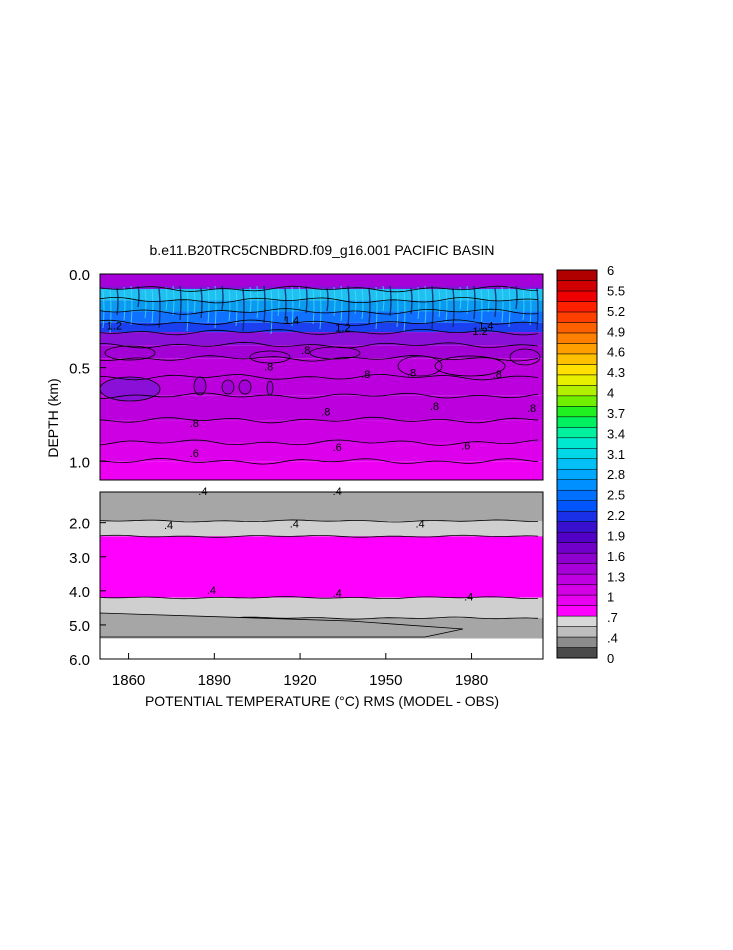 The height and width of the screenshot is (950, 733). Describe the element at coordinates (616, 311) in the screenshot. I see `colorbar-label: 5.2` at that location.